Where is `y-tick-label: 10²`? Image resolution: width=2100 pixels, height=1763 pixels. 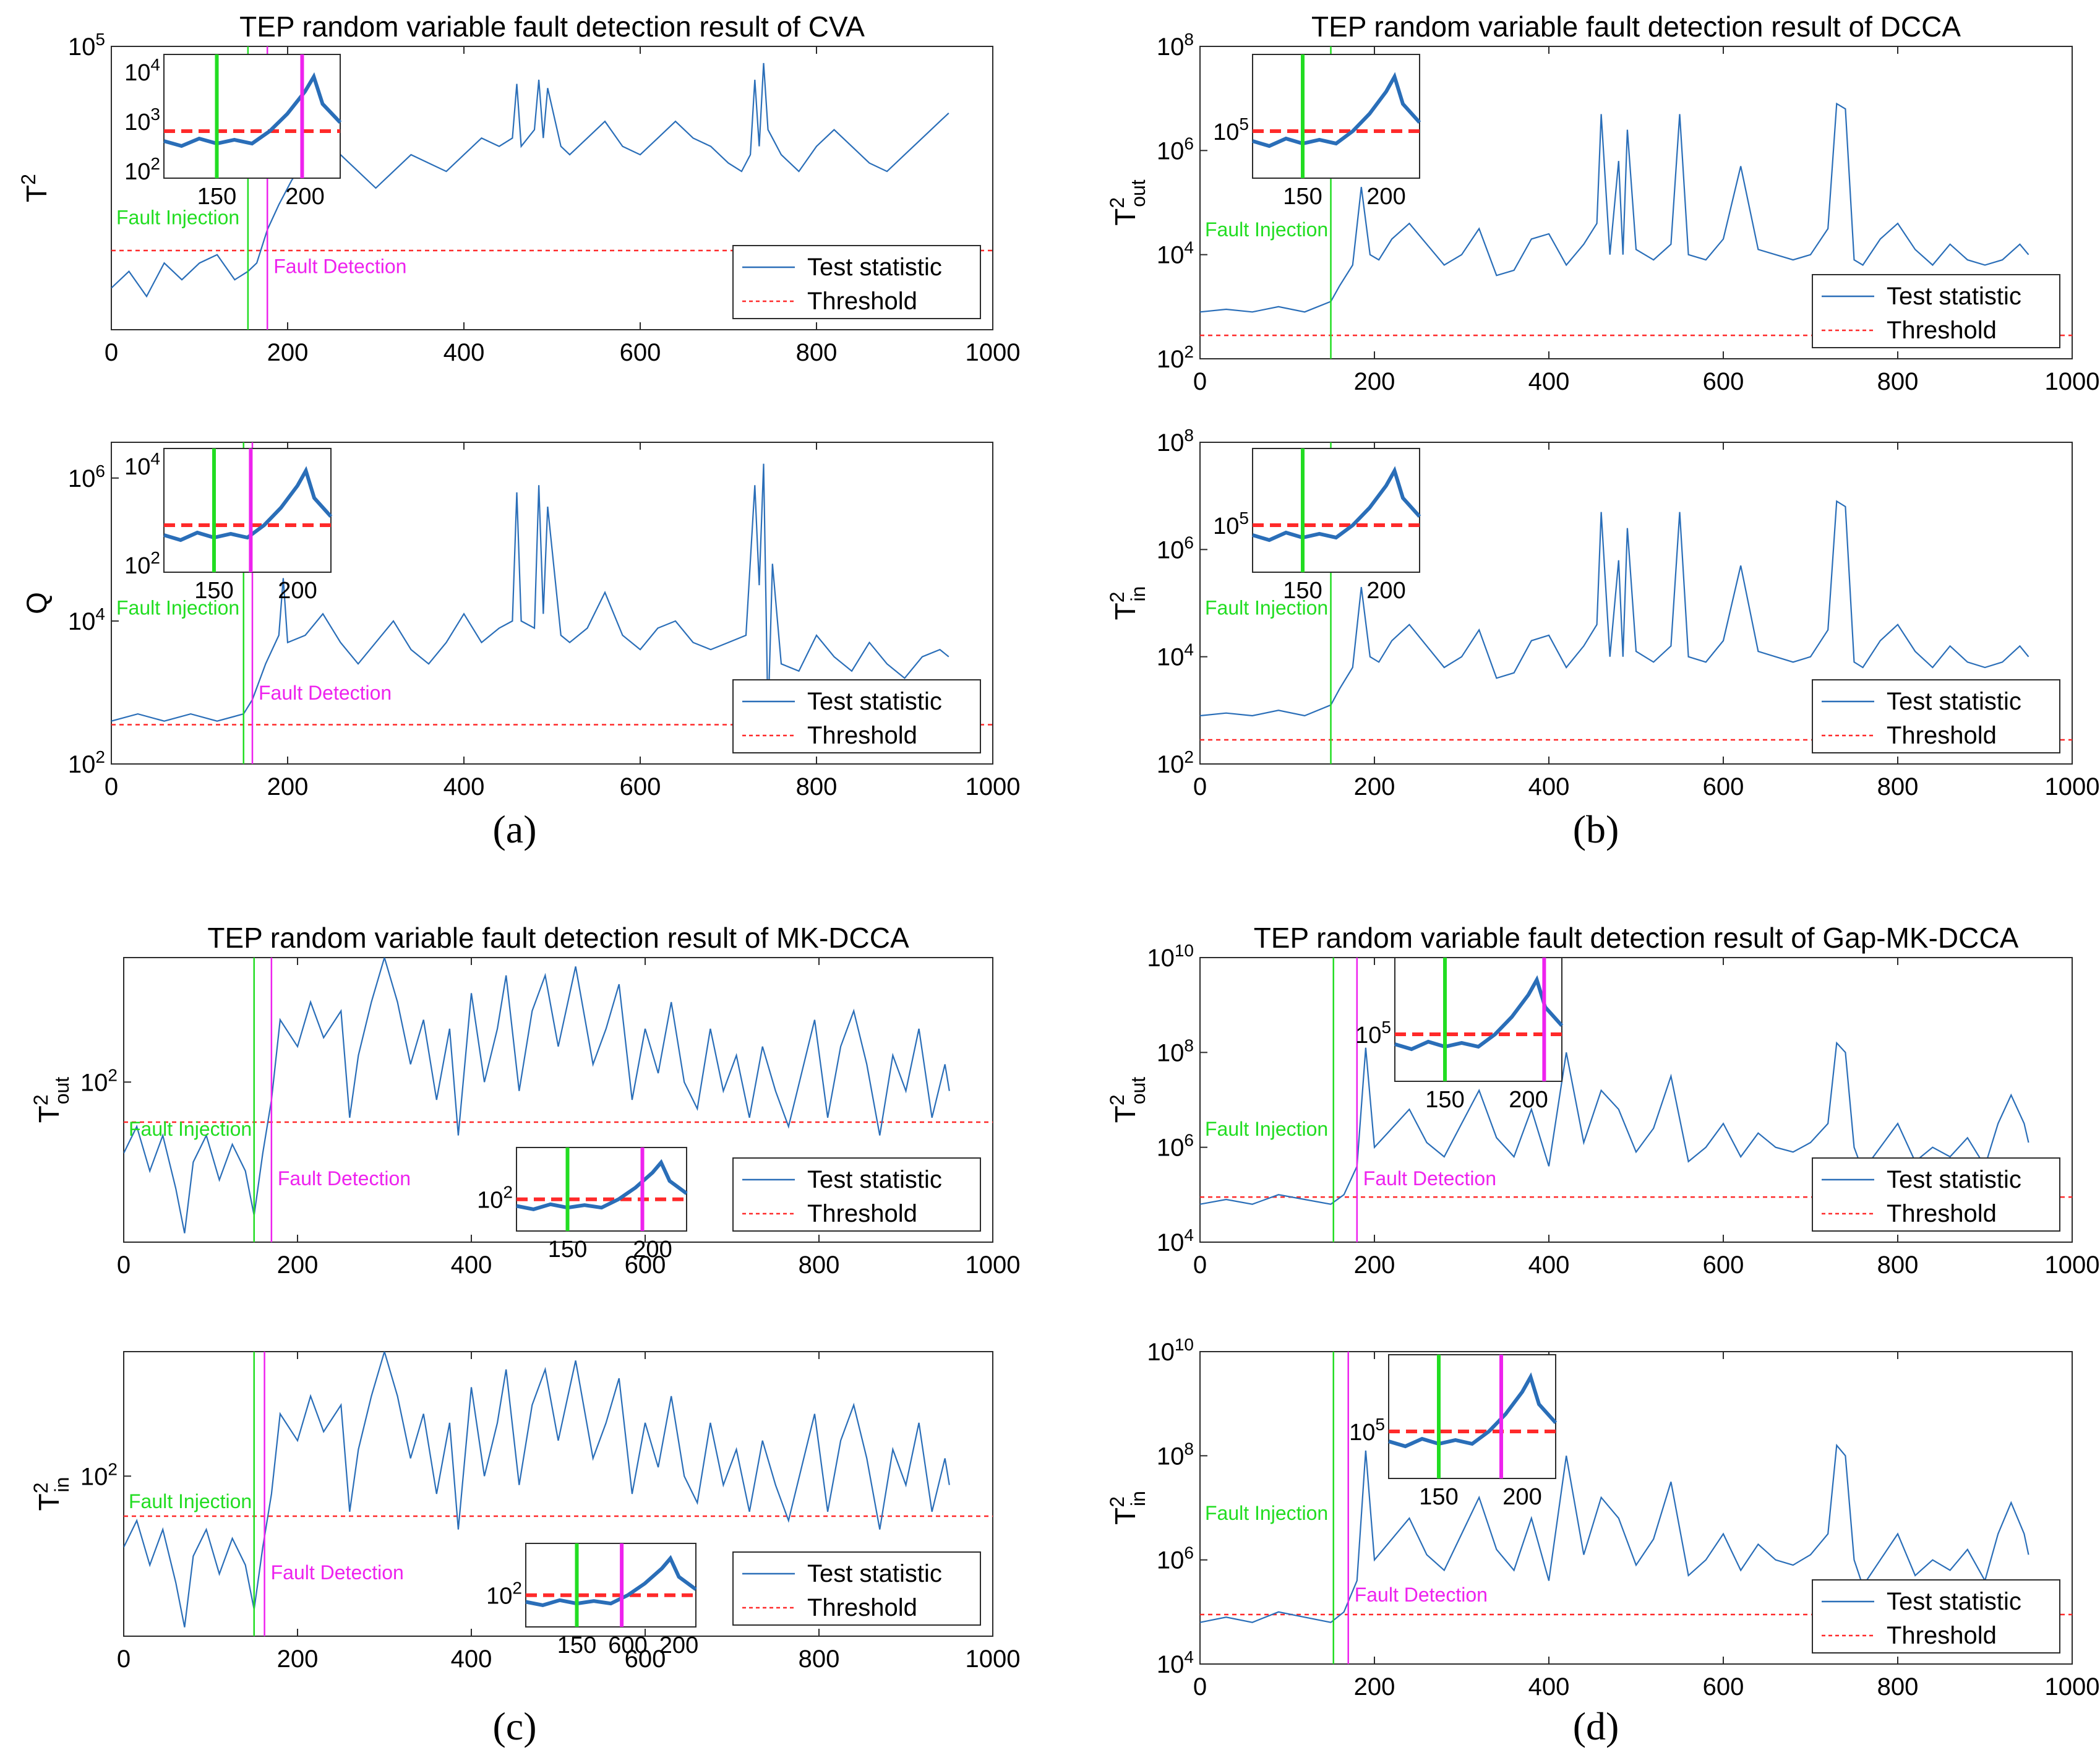
y-tick-label: 10² is located at coordinates (99, 1080).